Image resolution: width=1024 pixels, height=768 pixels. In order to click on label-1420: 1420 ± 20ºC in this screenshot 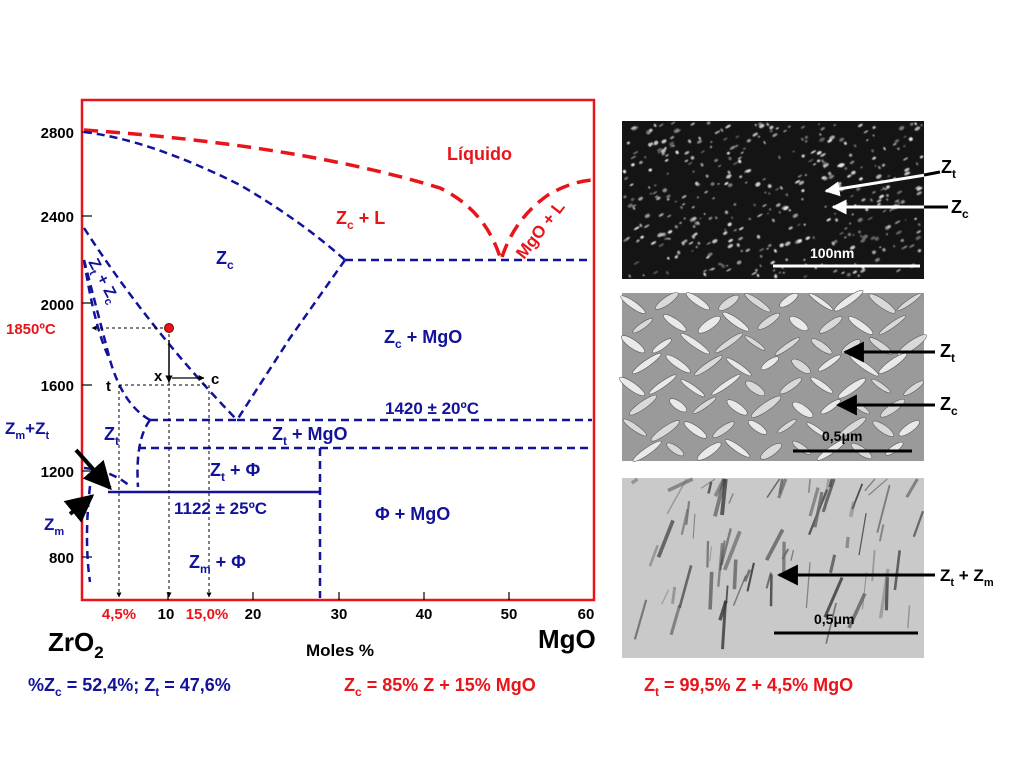, I will do `click(432, 408)`.